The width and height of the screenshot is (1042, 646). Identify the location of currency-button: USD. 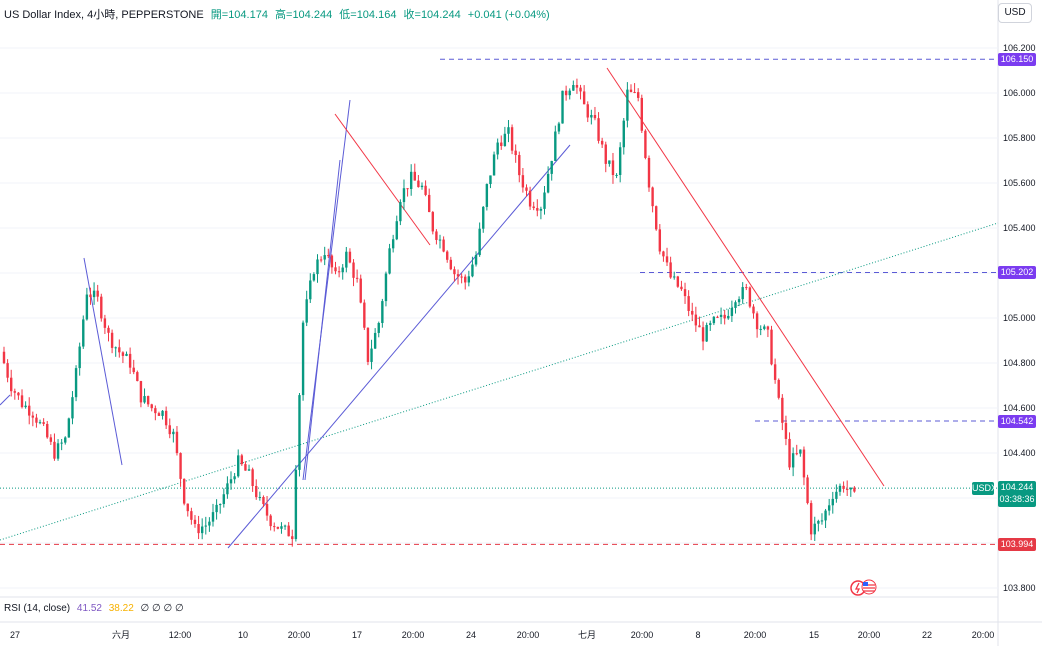
(1015, 13).